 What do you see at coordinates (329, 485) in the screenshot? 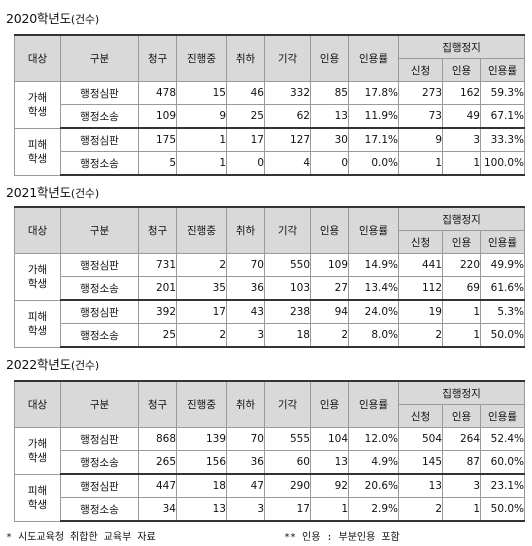
I see `value-cell: 92` at bounding box center [329, 485].